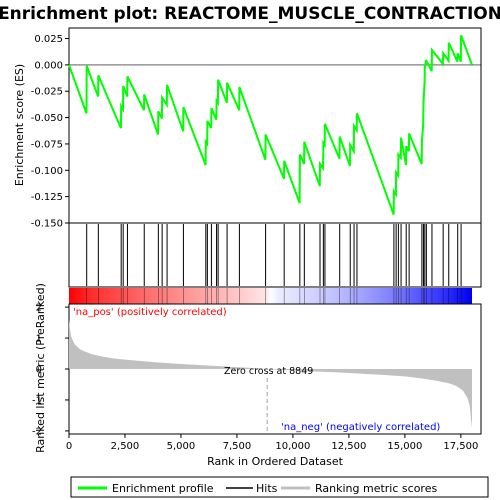  I want to click on hits-panel-frame, so click(275, 255).